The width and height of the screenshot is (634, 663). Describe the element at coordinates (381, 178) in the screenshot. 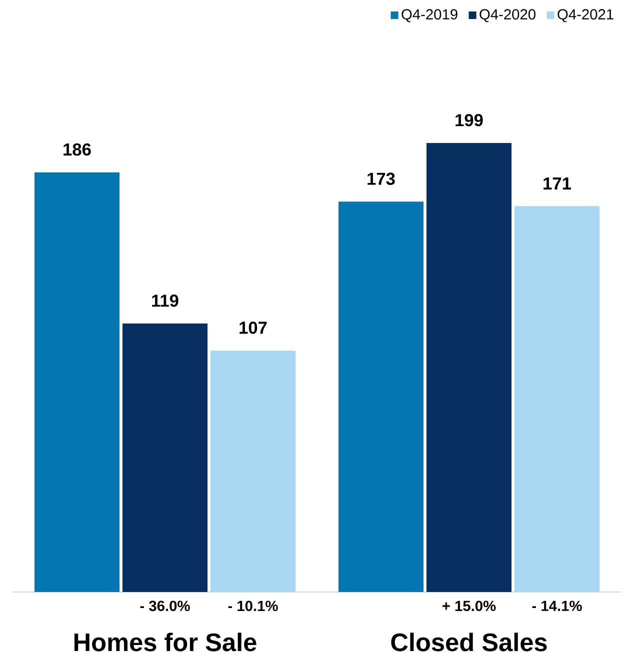

I see `data-label: 173` at that location.